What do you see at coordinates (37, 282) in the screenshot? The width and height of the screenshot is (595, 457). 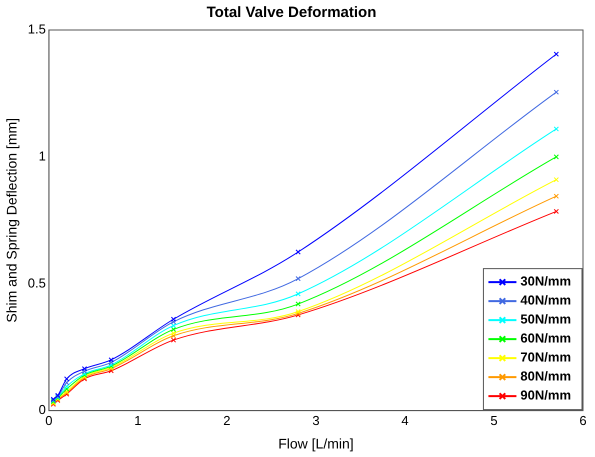 I see `y-tick-label: 0.5` at bounding box center [37, 282].